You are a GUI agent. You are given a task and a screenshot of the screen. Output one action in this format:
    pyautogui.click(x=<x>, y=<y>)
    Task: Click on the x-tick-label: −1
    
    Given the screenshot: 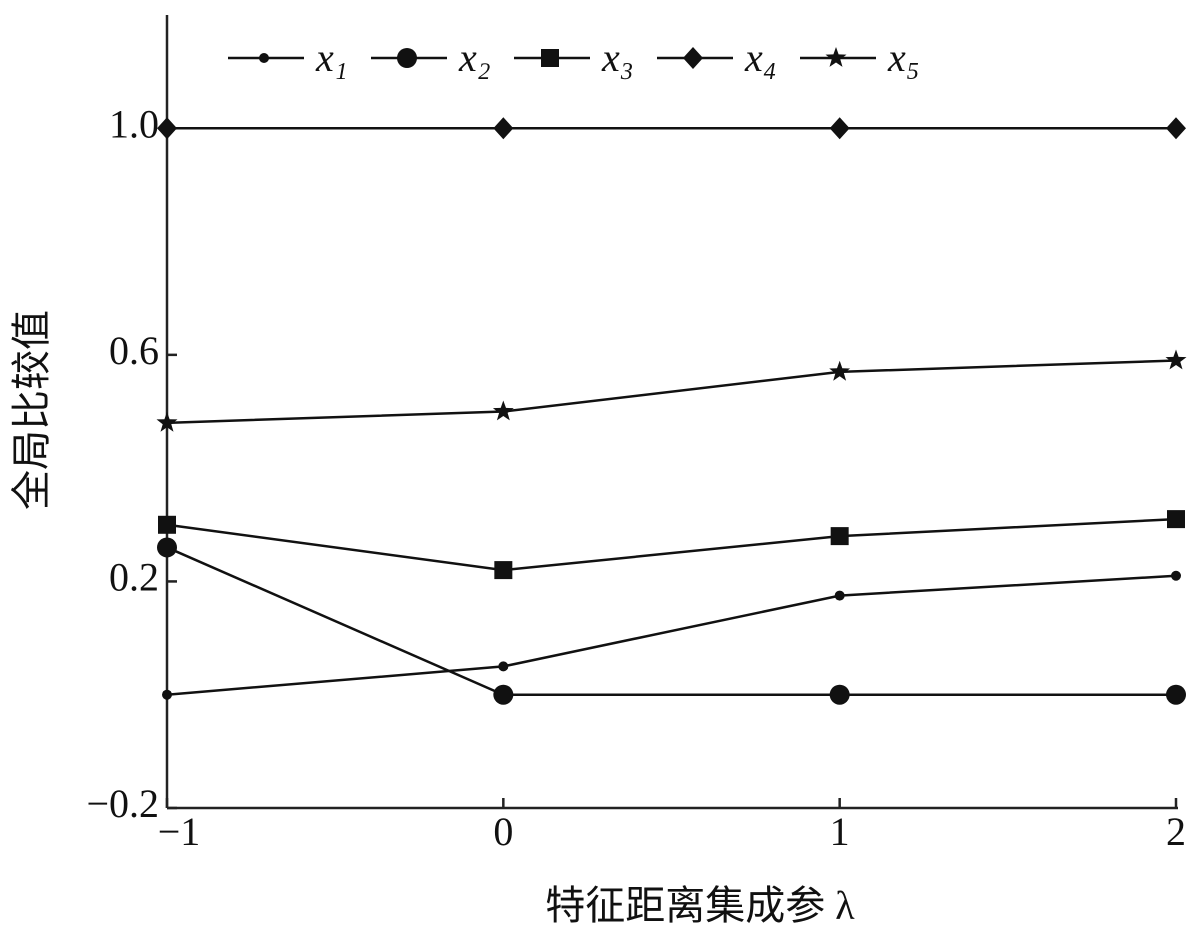 What is the action you would take?
    pyautogui.click(x=179, y=831)
    